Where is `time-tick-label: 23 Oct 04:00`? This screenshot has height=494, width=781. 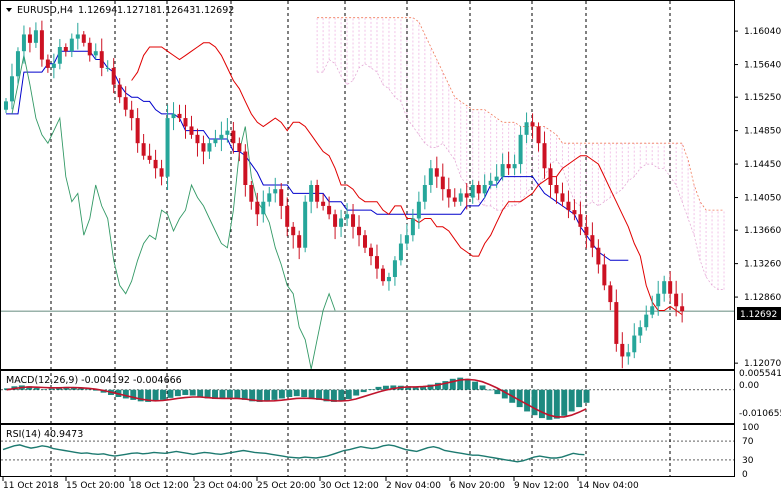 time-tick-label: 23 Oct 04:00 is located at coordinates (223, 486).